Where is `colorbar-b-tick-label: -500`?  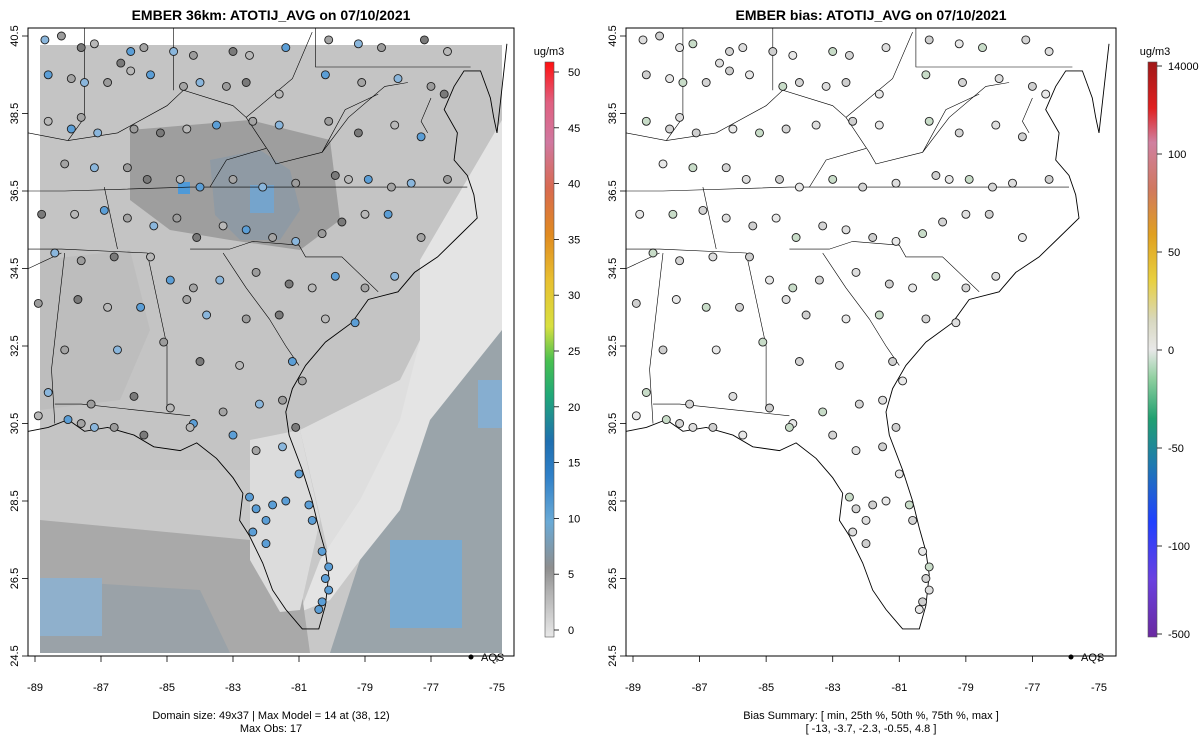
colorbar-b-tick-label: -500 is located at coordinates (1179, 635).